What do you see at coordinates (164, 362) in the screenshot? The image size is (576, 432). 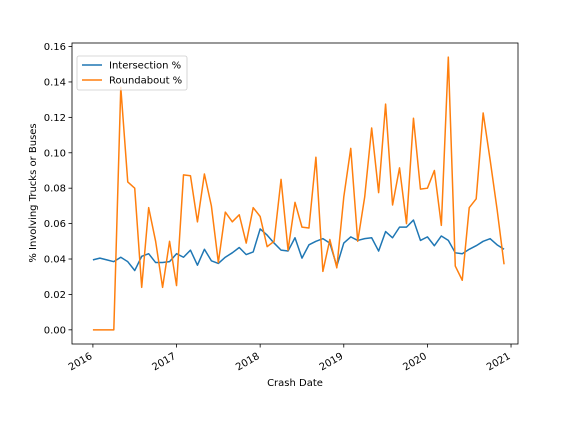 I see `x-tick-label: 2017` at bounding box center [164, 362].